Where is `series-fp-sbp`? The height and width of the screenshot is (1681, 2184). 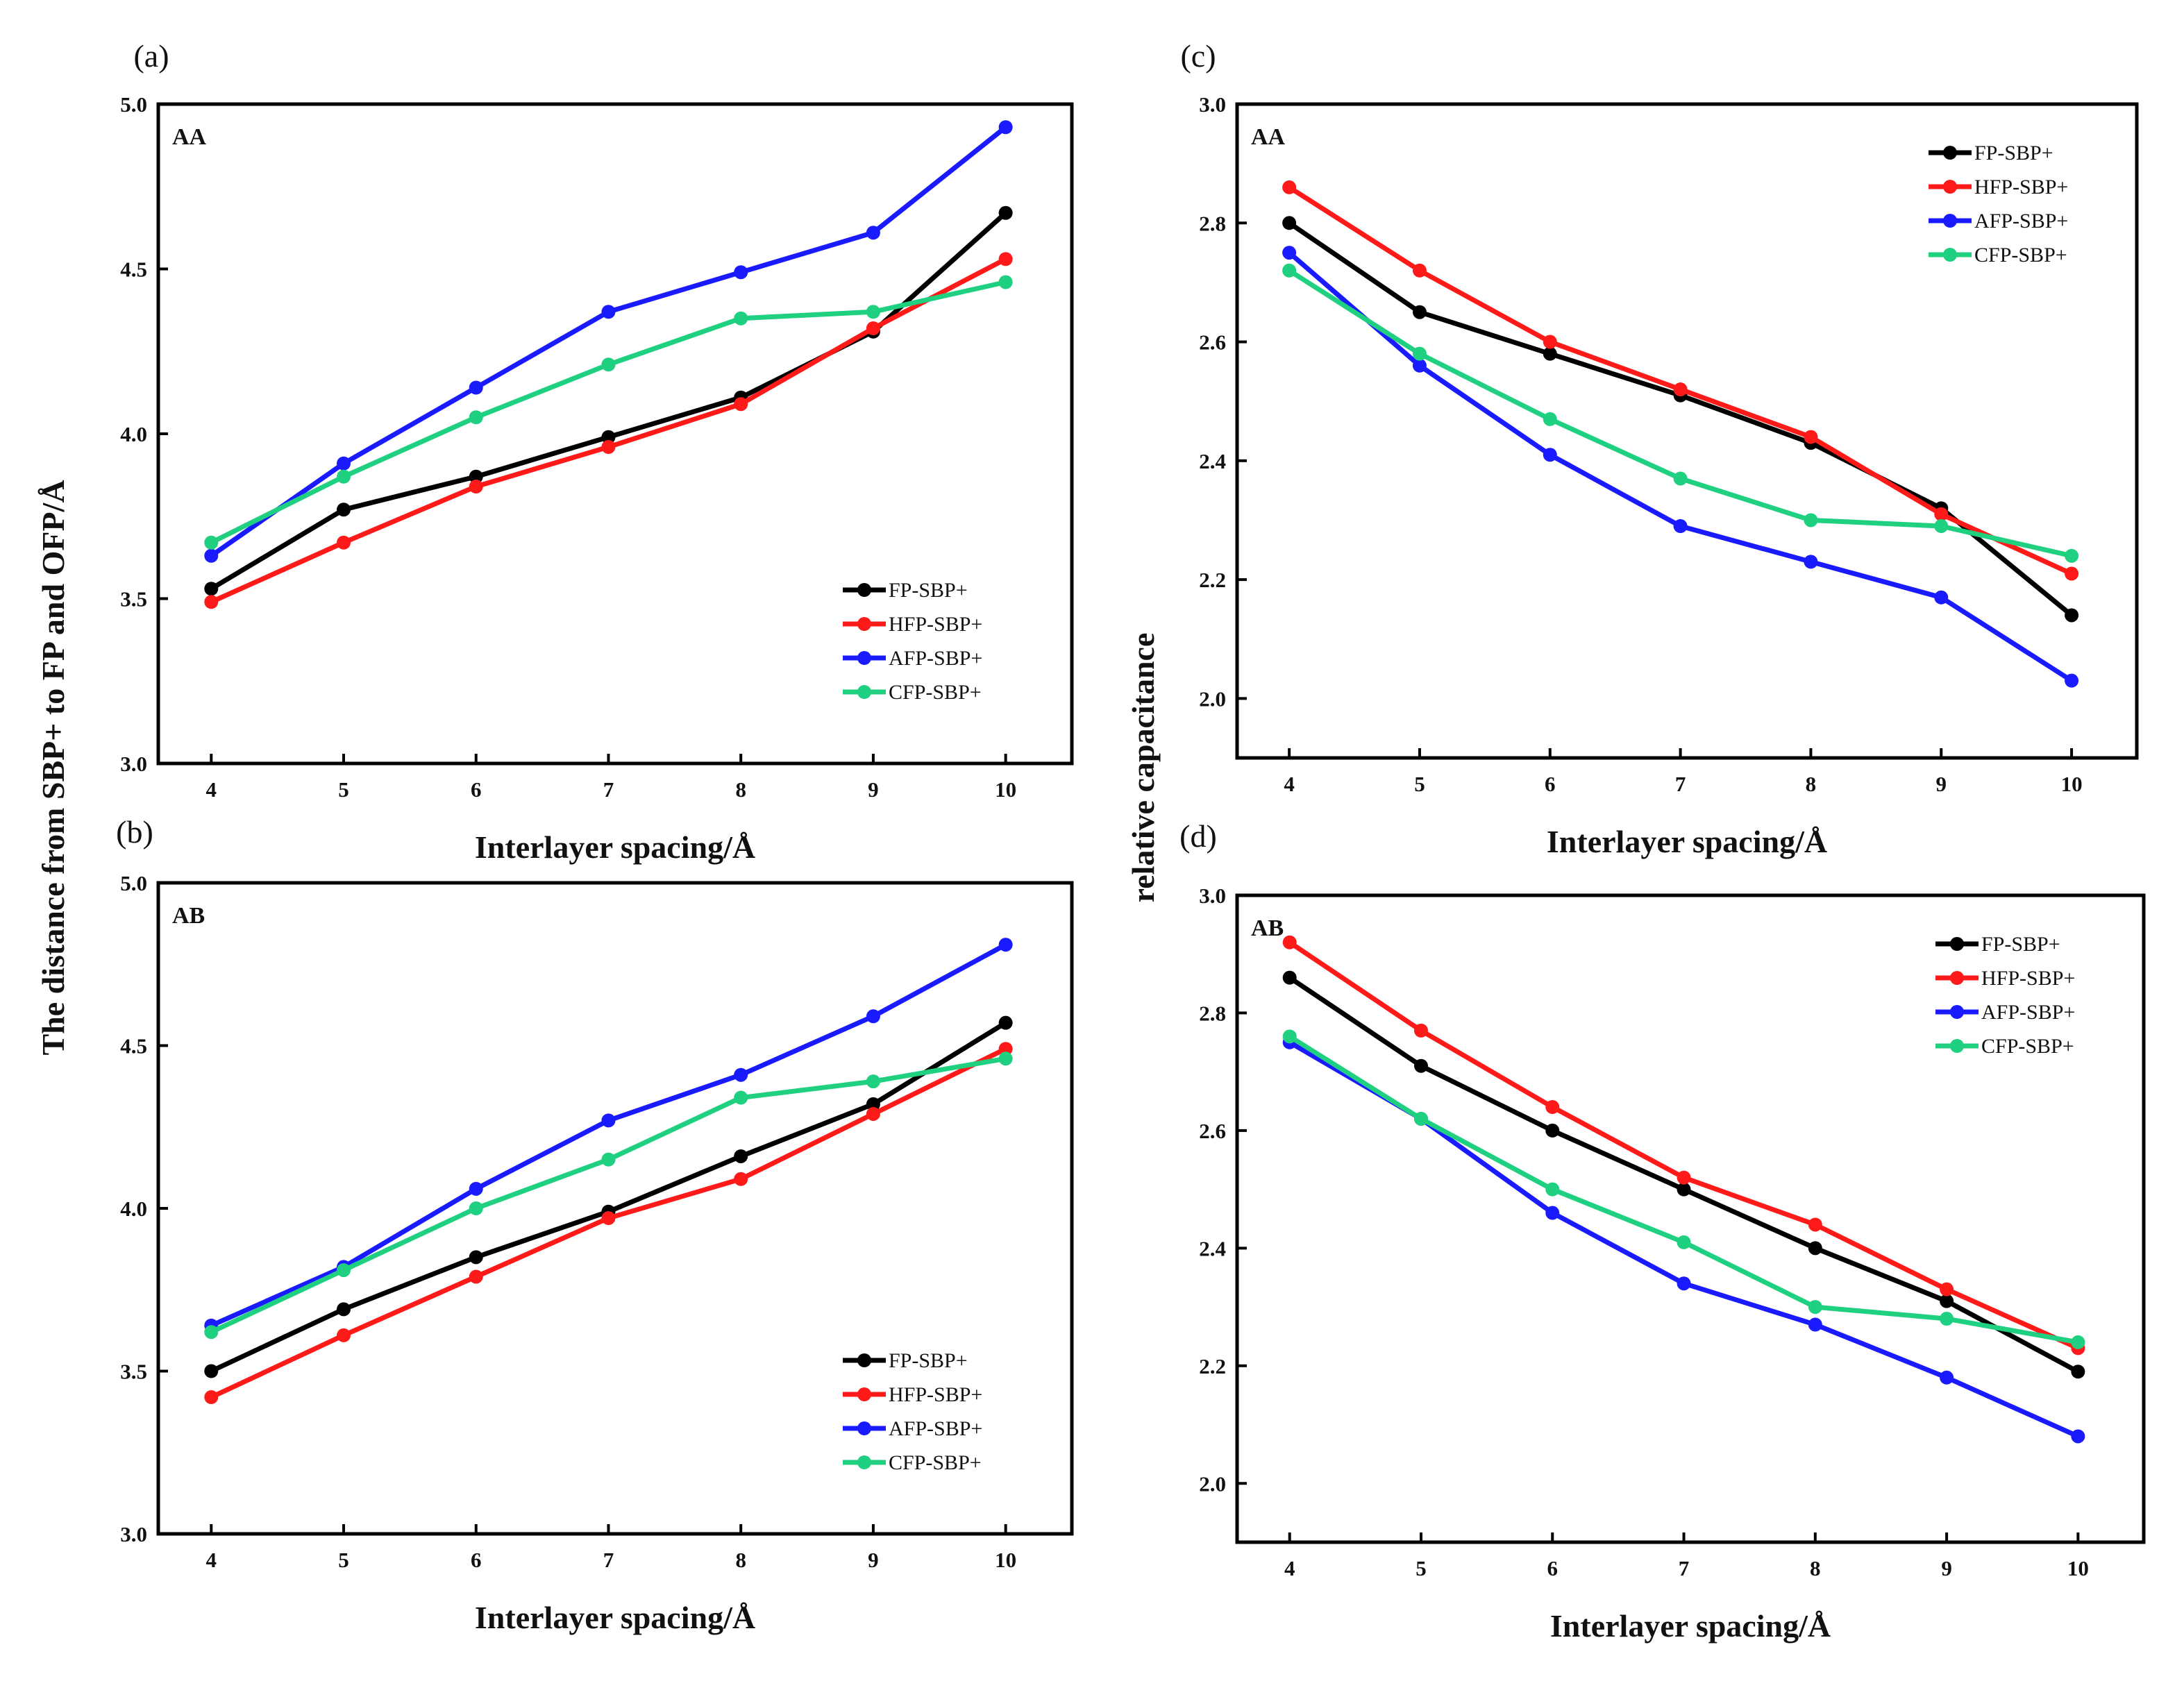
series-fp-sbp is located at coordinates (608, 1196).